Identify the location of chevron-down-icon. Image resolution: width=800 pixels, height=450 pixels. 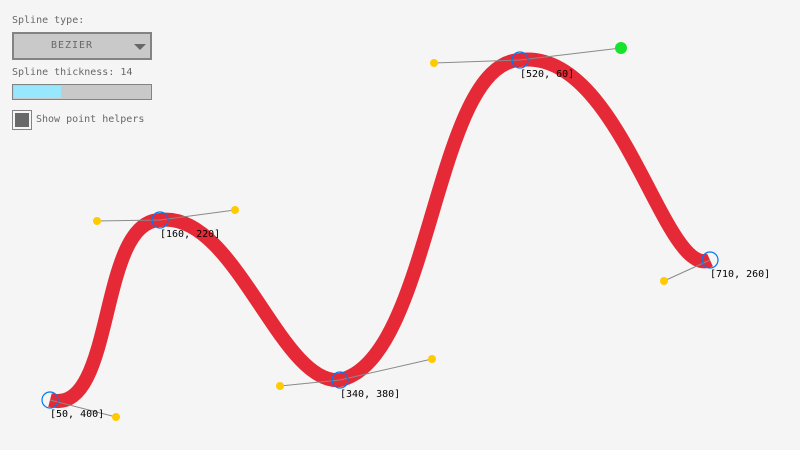
(140, 47).